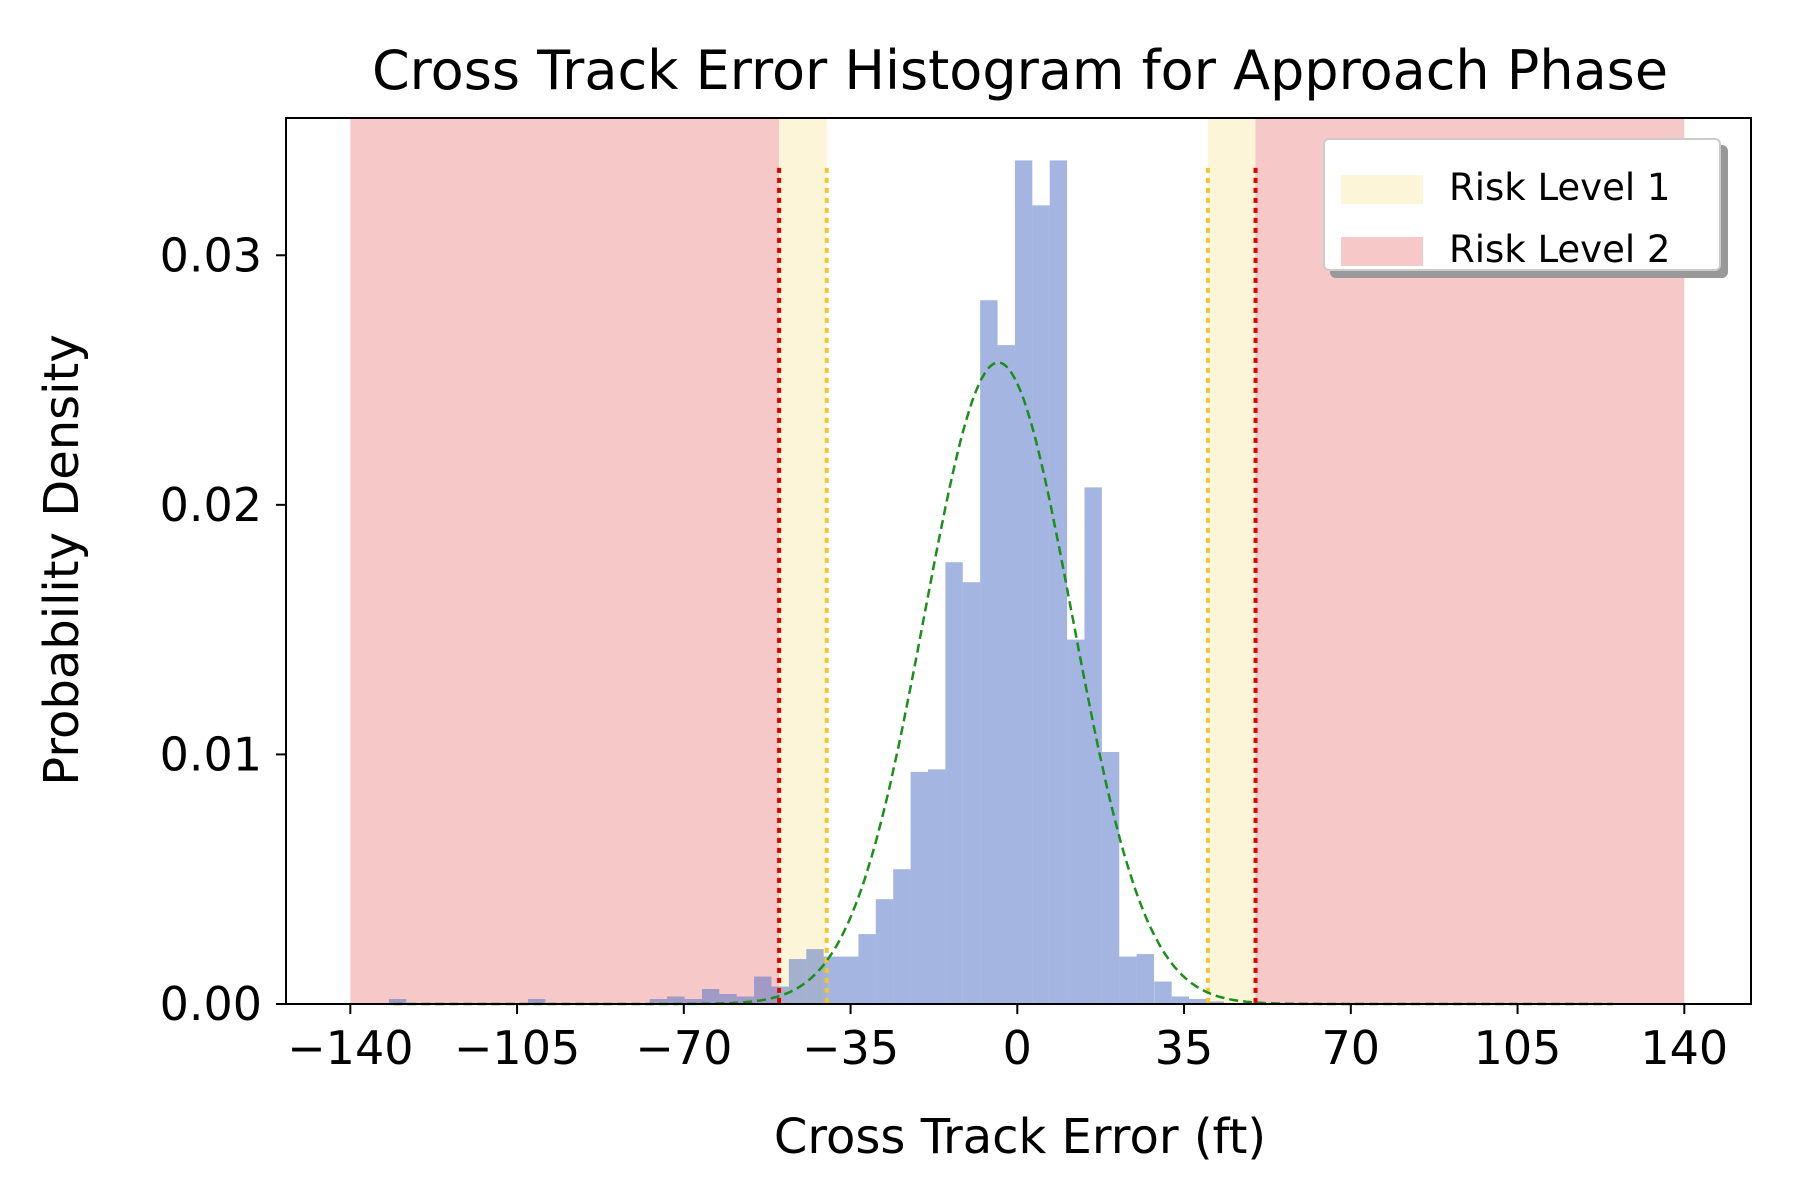 The height and width of the screenshot is (1200, 1800). Describe the element at coordinates (211, 754) in the screenshot. I see `y-tick-label: 0.01` at that location.